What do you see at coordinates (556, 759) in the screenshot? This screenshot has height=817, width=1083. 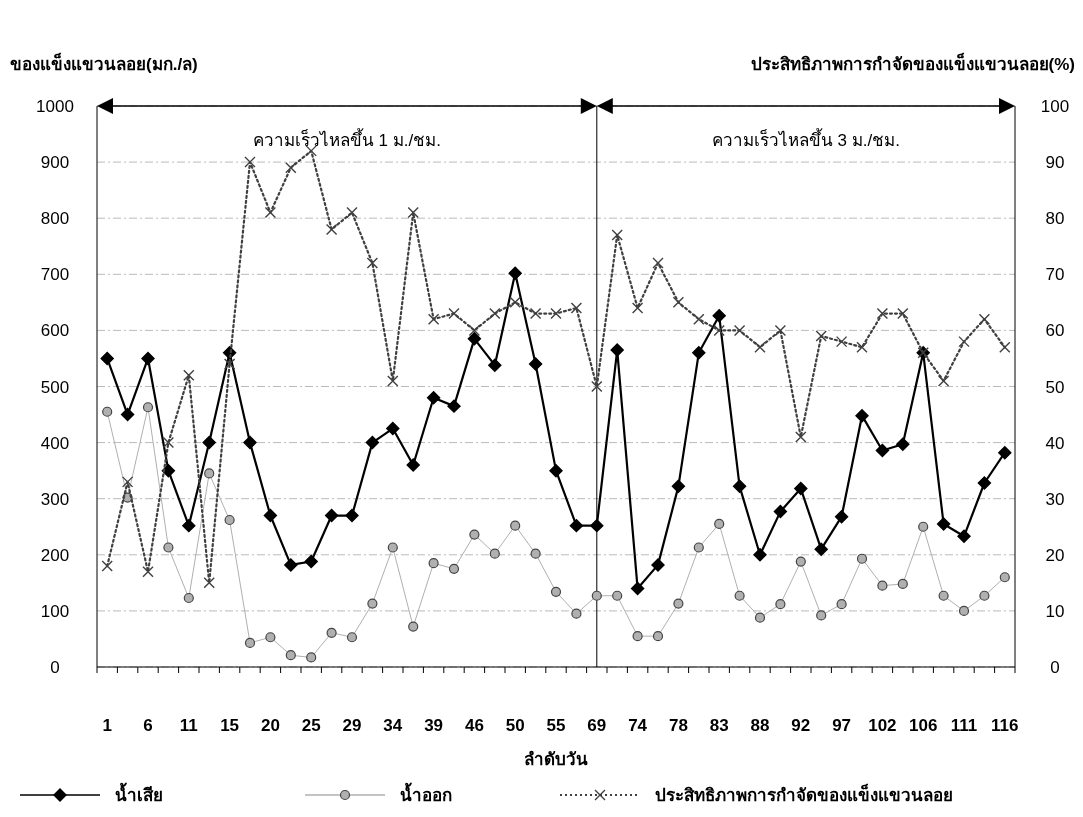 I see `x-axis-title: ลำดับวัน` at bounding box center [556, 759].